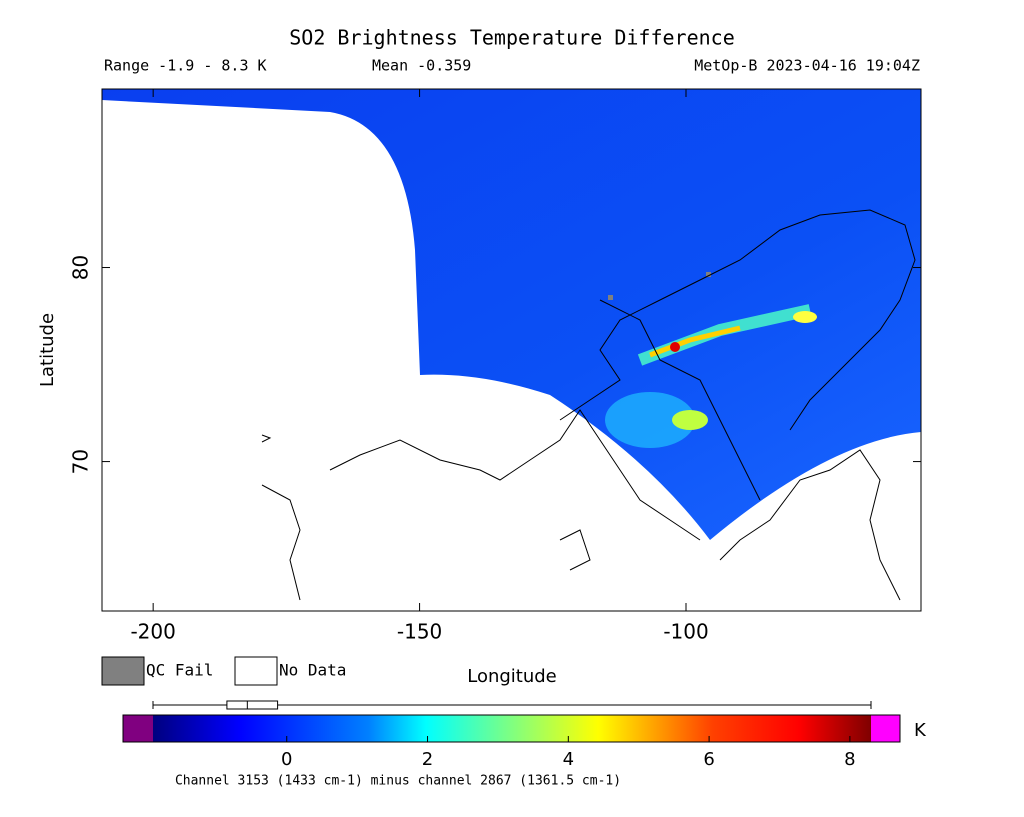 This screenshot has height=817, width=1024. Describe the element at coordinates (849, 759) in the screenshot. I see `colorbar-tick-label: 8` at that location.